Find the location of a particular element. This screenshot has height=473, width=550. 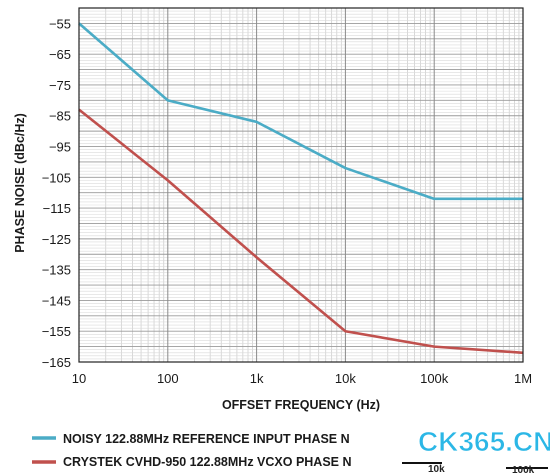

y-tick-label: −105 is located at coordinates (56, 177).